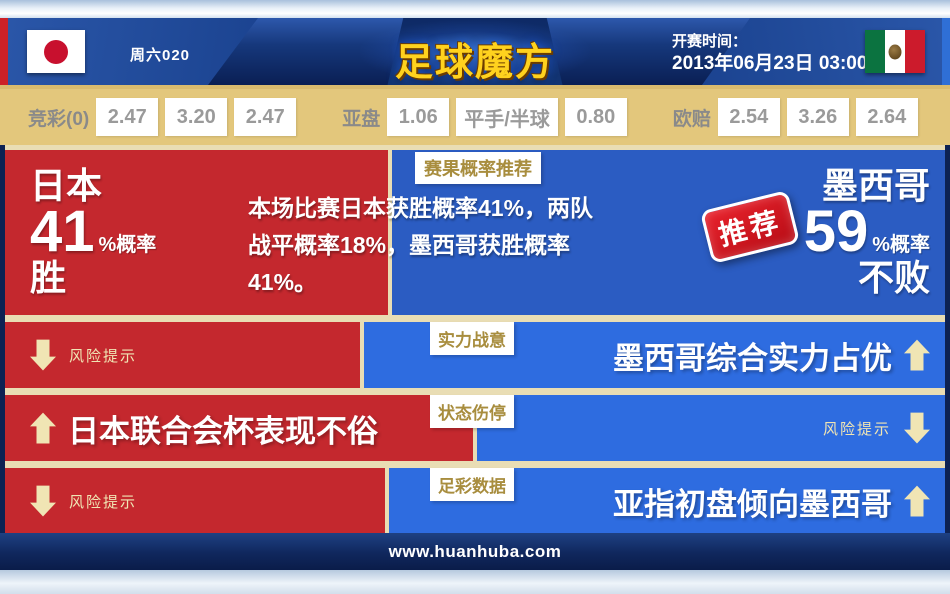  I want to click on left-red-accent-bar, so click(4, 51).